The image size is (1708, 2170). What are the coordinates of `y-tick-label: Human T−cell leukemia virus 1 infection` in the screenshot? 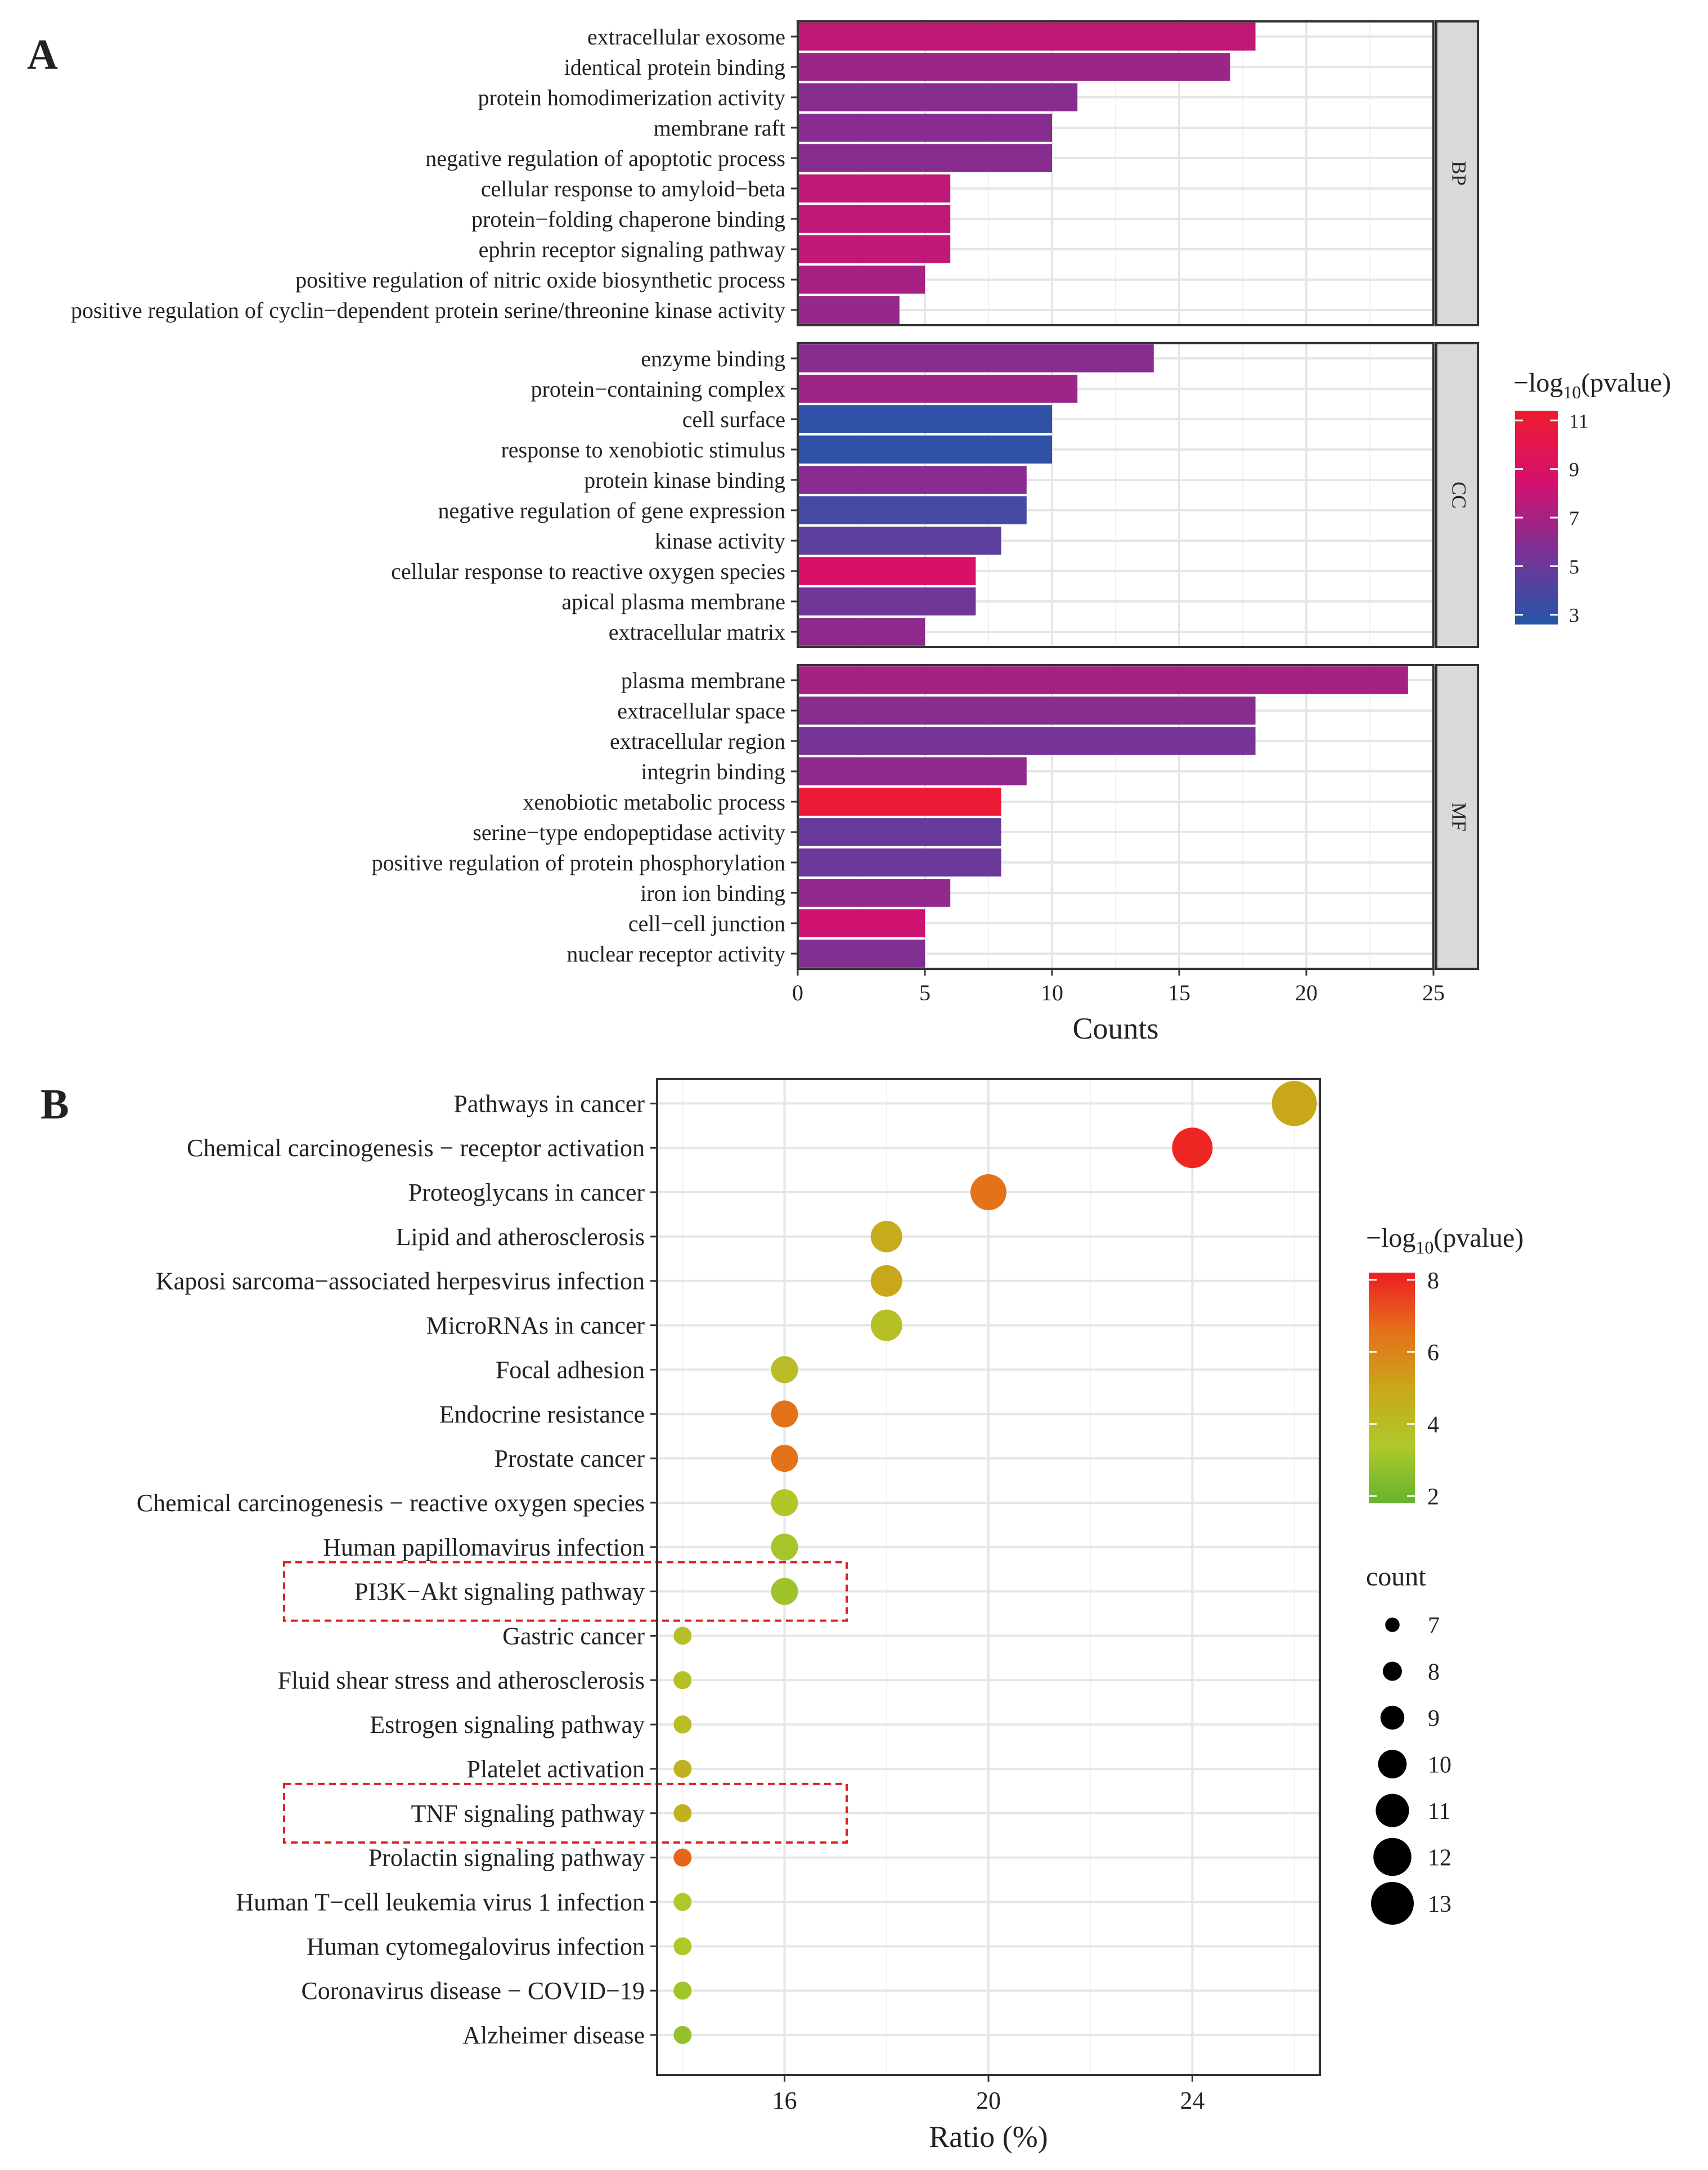 It's located at (440, 1902).